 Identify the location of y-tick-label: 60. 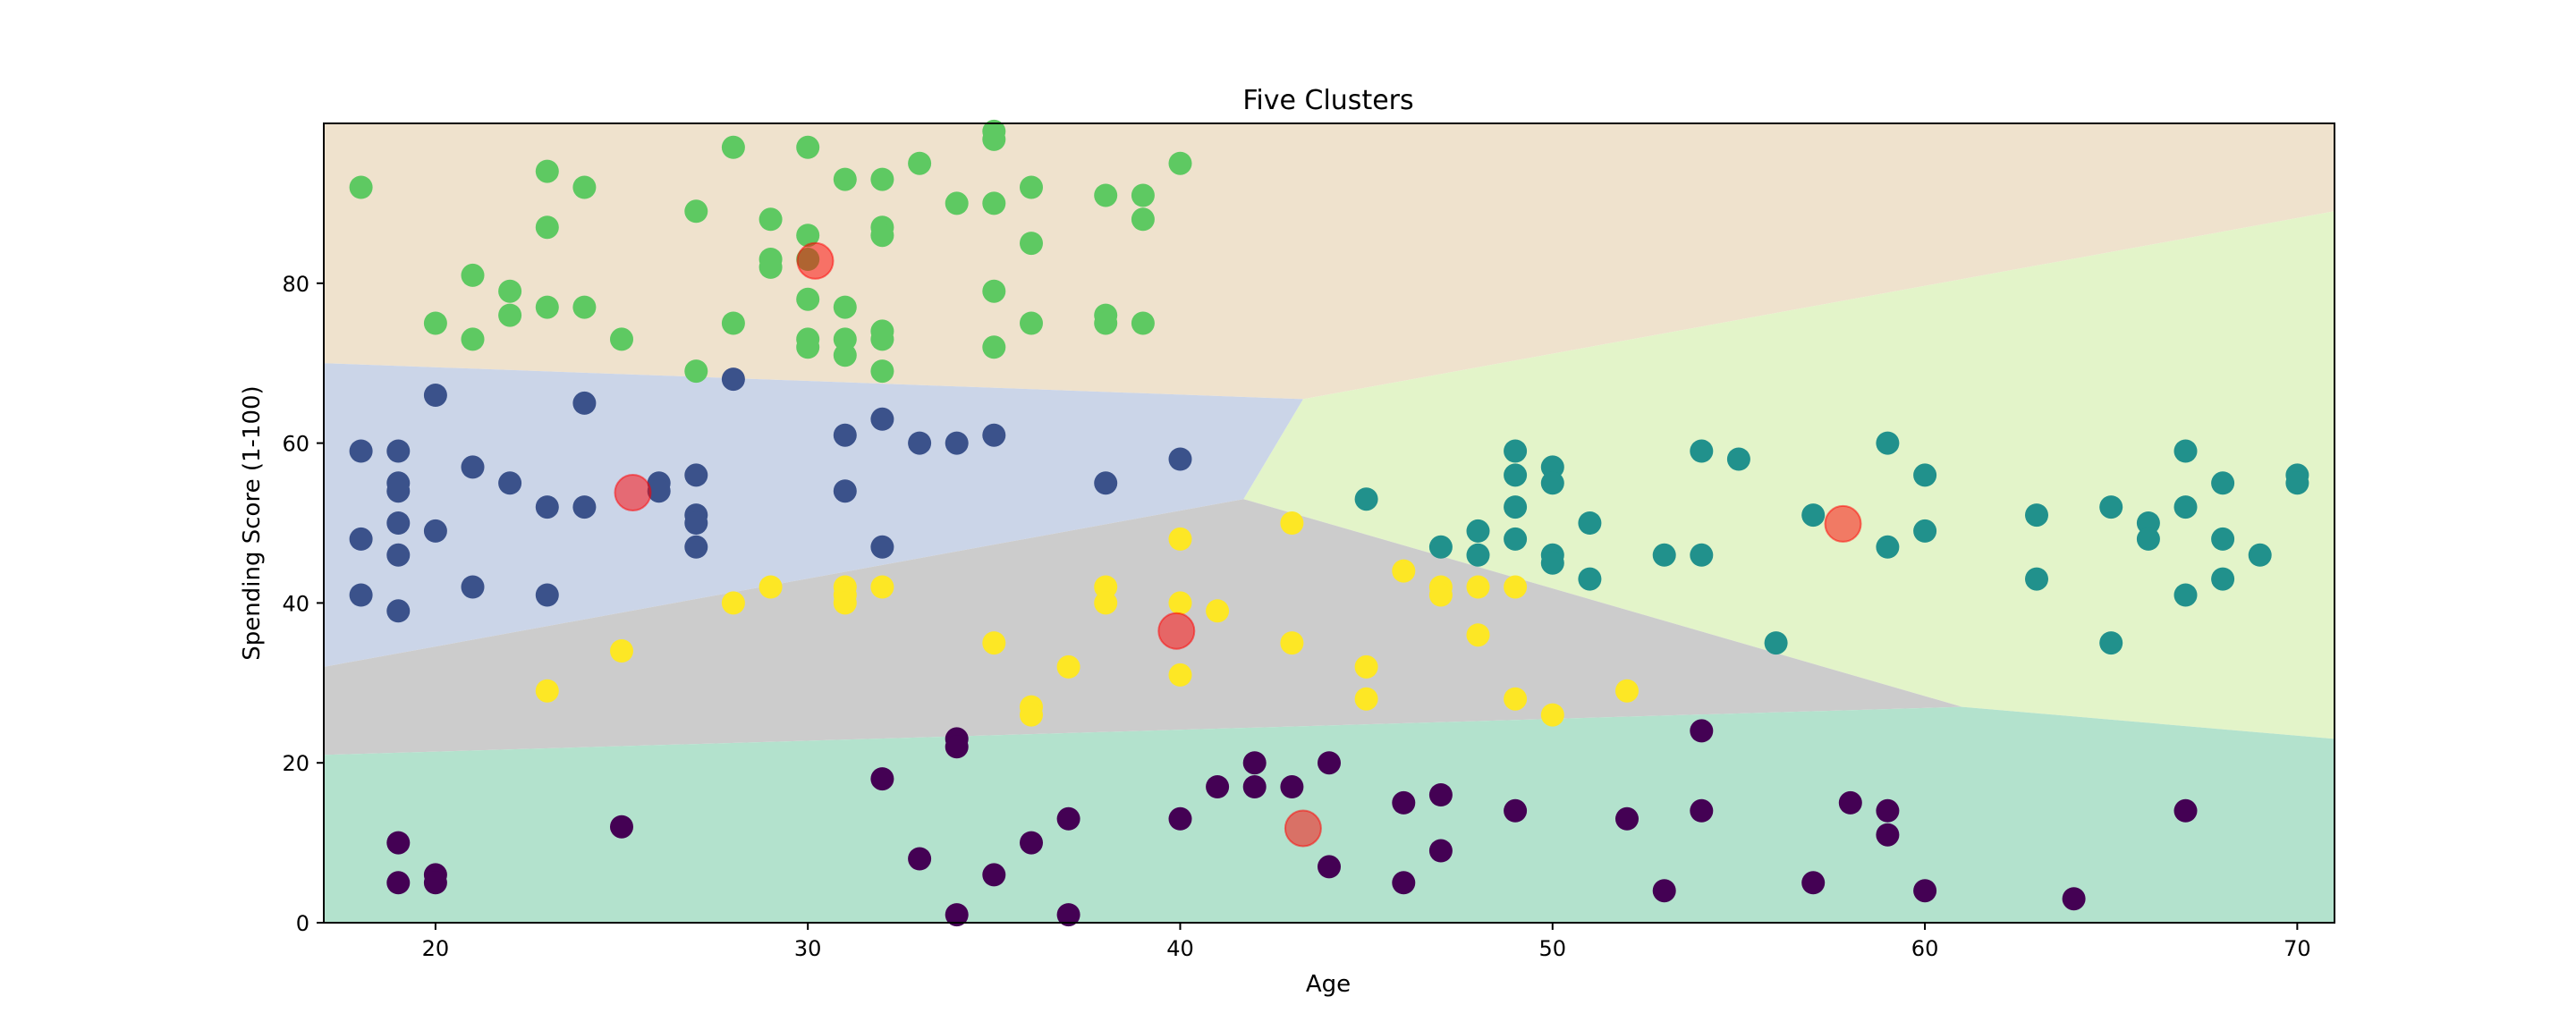
(295, 444).